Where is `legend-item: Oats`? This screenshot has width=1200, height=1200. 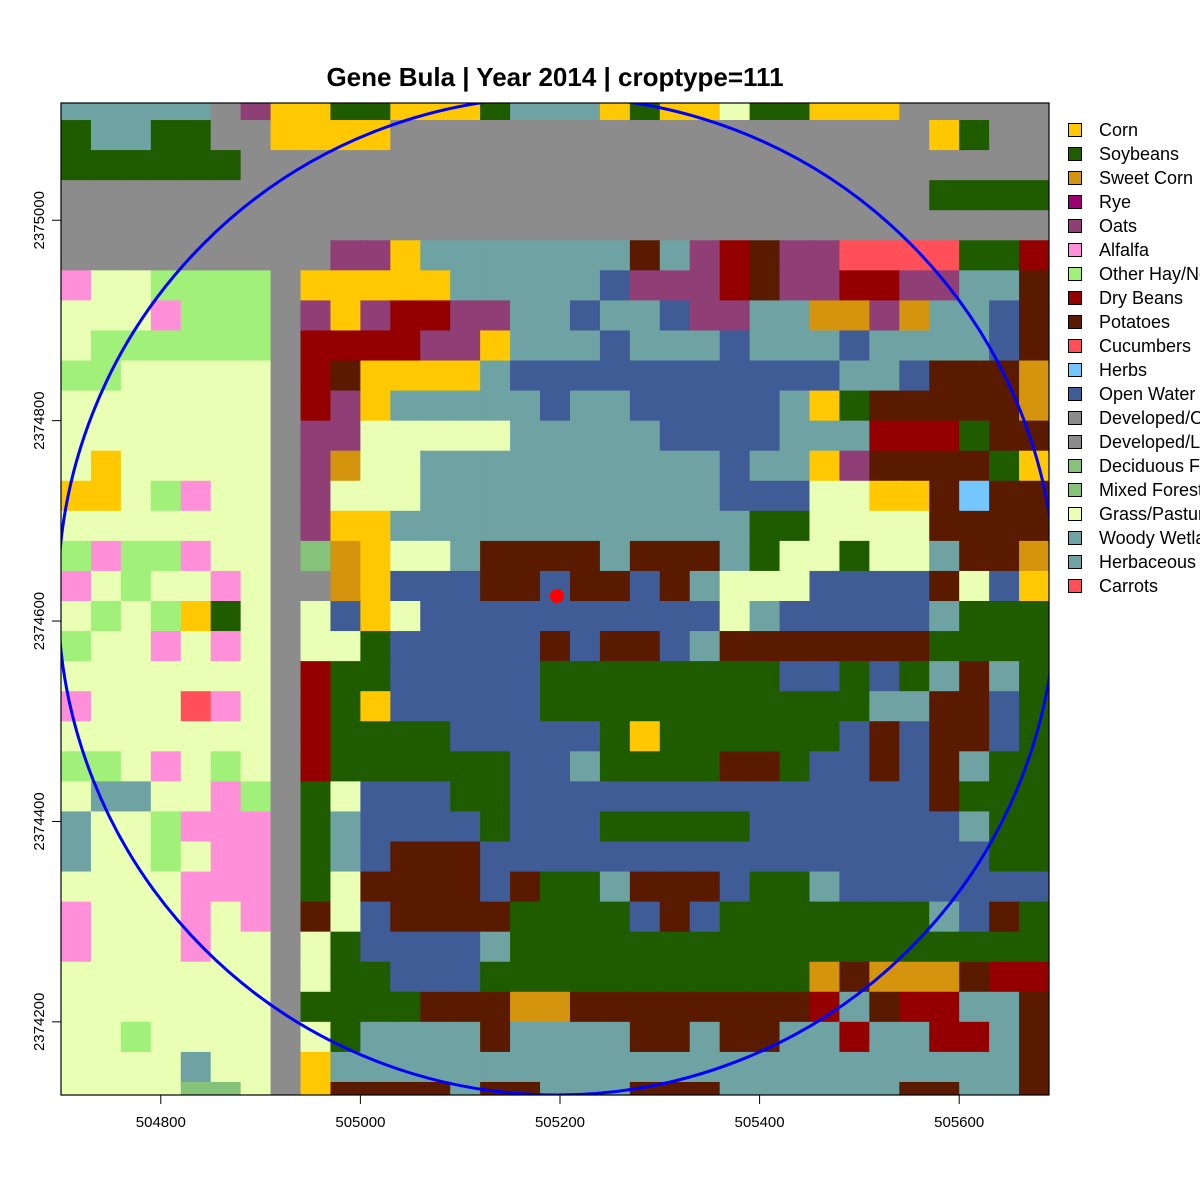 legend-item: Oats is located at coordinates (1134, 226).